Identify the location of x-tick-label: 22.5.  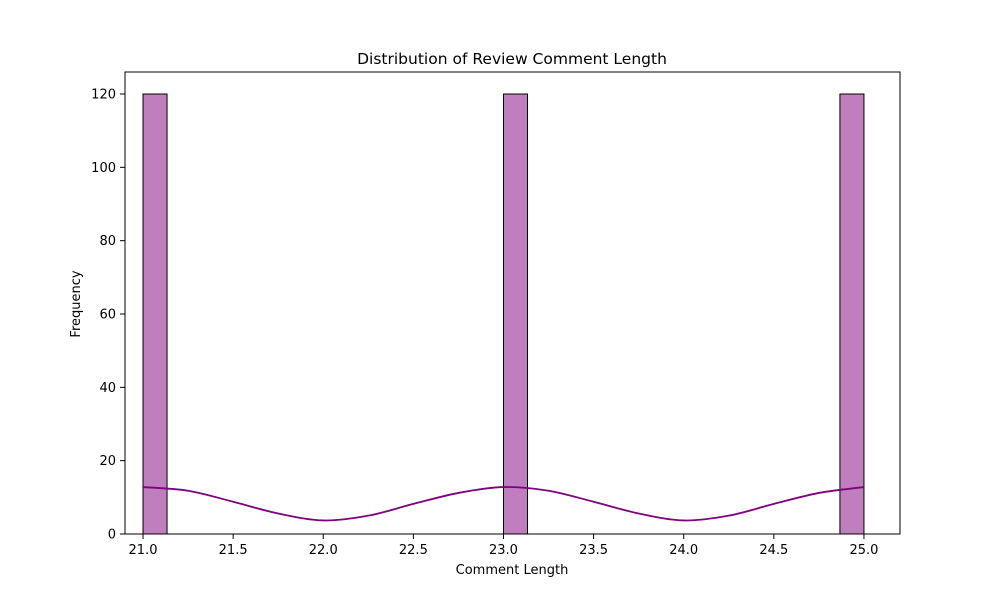
(413, 550).